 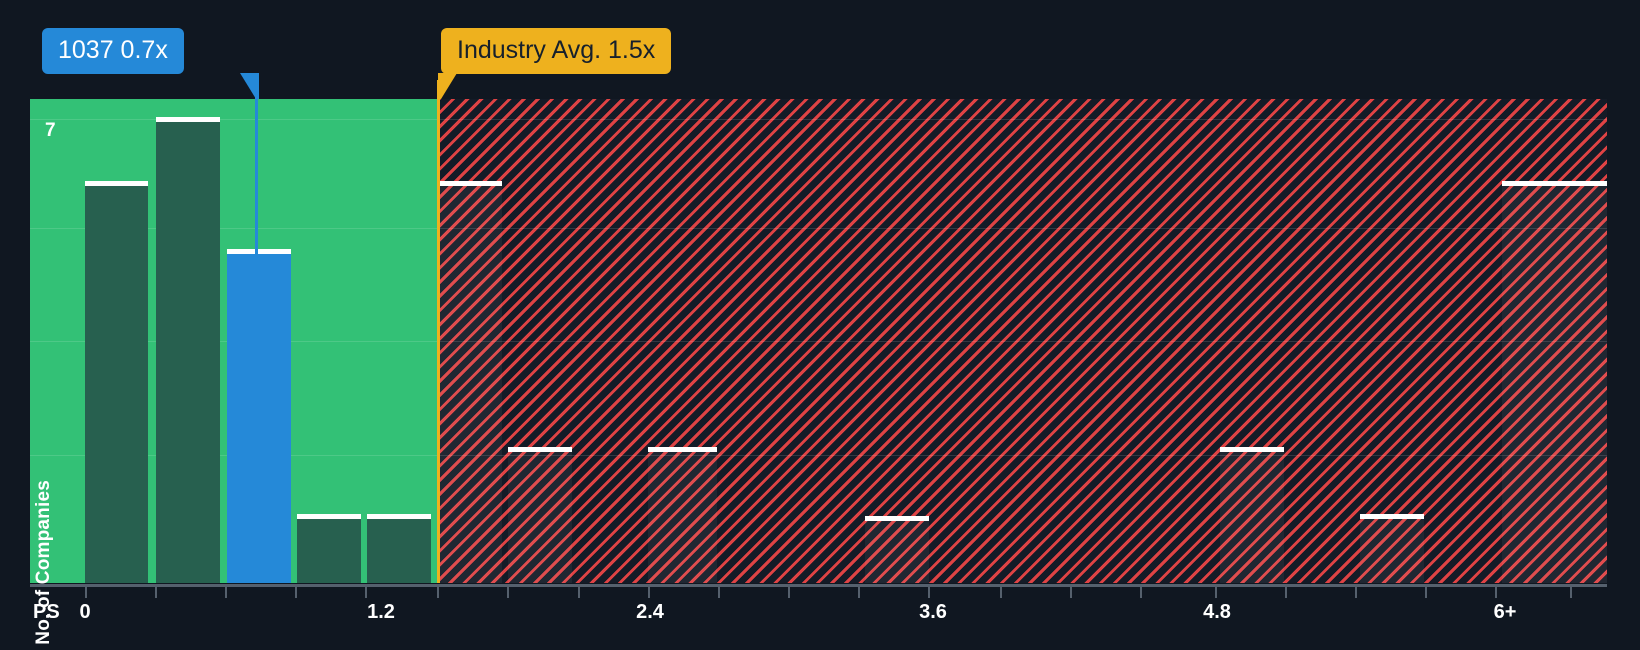 I want to click on x-axis-name: PS, so click(x=46, y=612).